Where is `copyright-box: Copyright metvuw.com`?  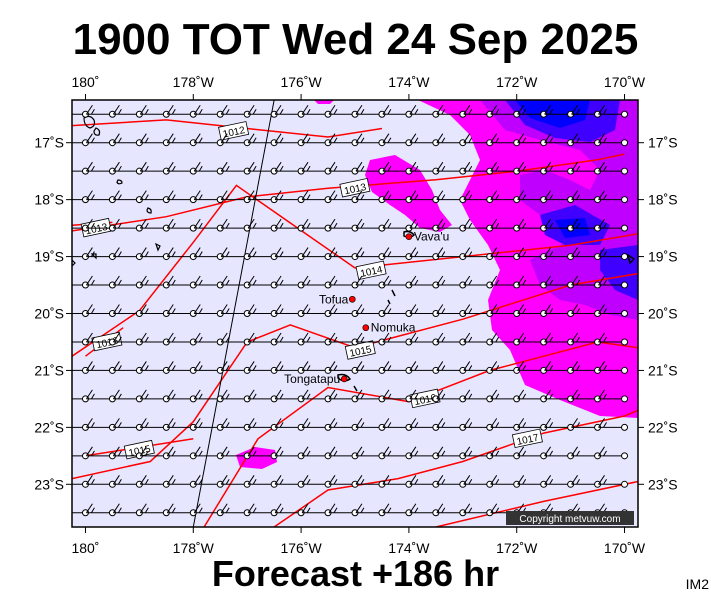 copyright-box: Copyright metvuw.com is located at coordinates (570, 518).